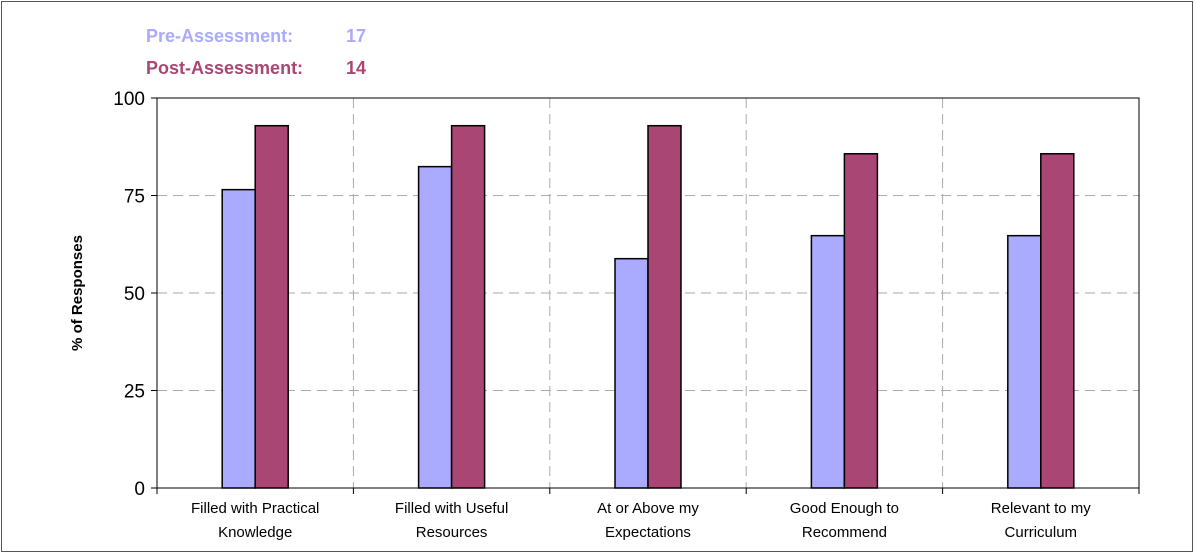  I want to click on legend-pre-assessment: Pre-Assessment: 17, so click(256, 36).